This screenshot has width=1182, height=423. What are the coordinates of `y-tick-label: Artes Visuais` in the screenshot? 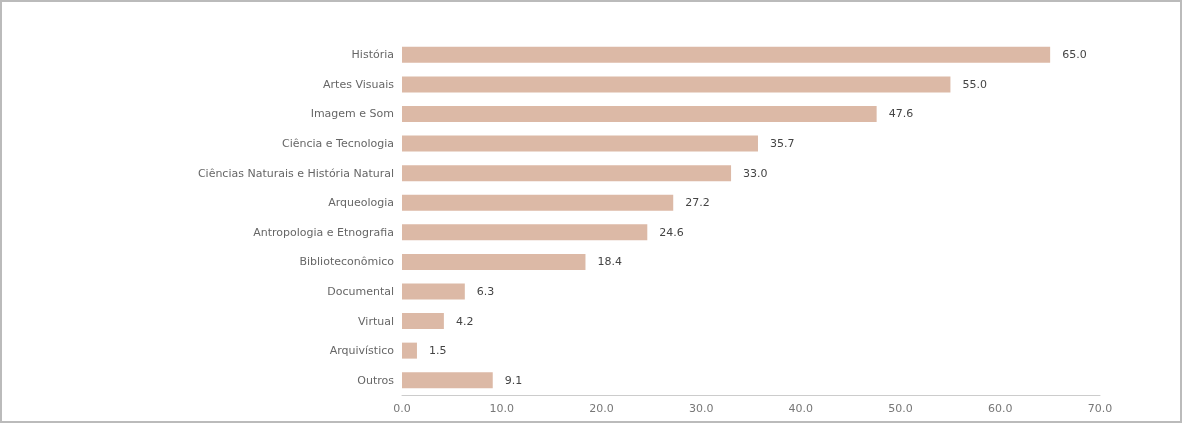 It's located at (359, 84).